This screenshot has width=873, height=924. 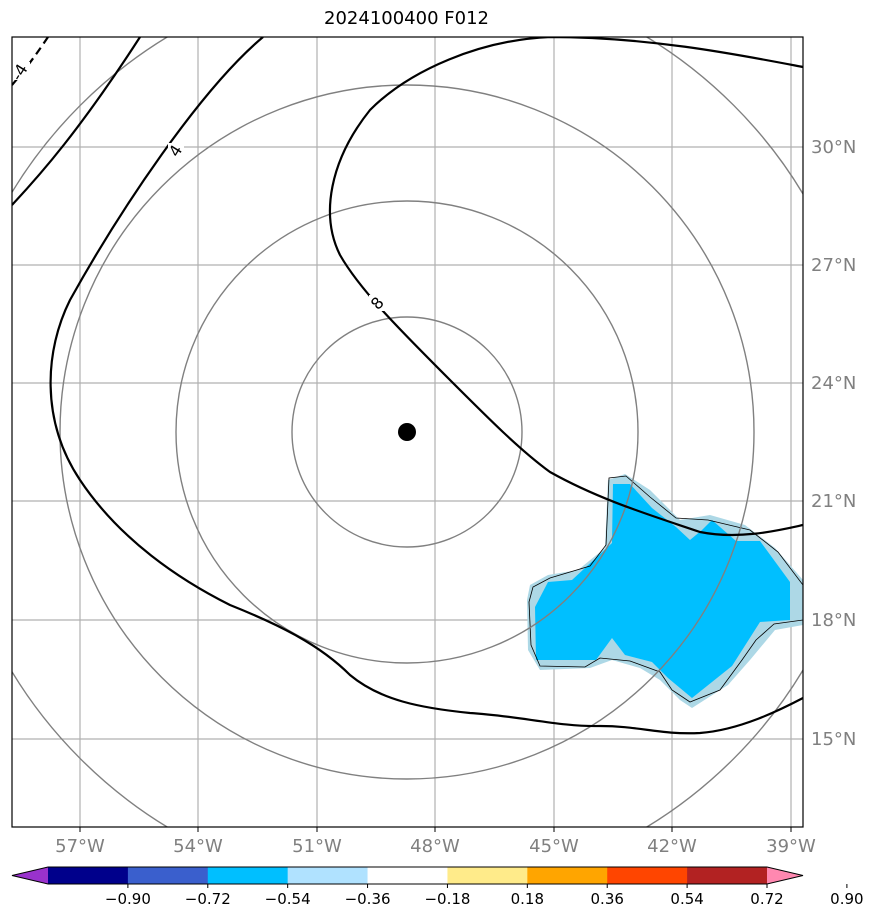 I want to click on lat-label: 24°N, so click(x=833, y=383).